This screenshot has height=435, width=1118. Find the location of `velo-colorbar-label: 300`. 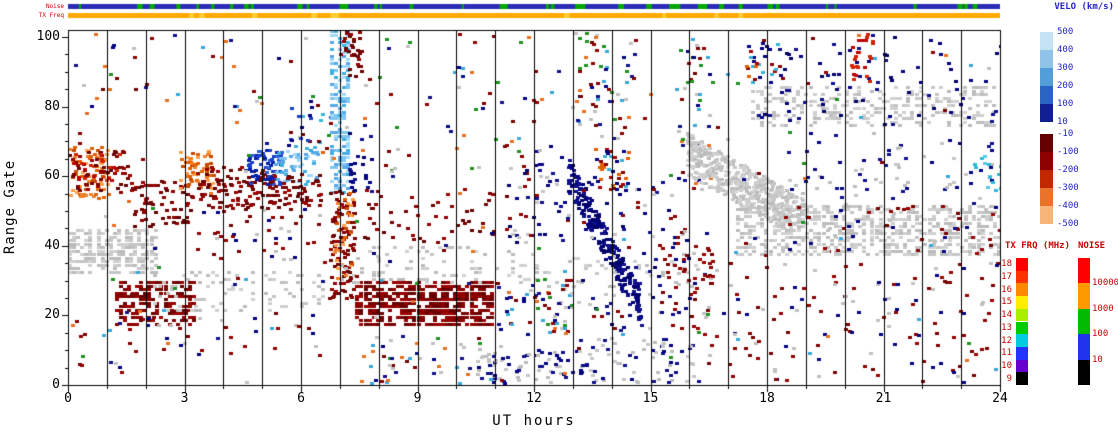

velo-colorbar-label: 300 is located at coordinates (1065, 68).